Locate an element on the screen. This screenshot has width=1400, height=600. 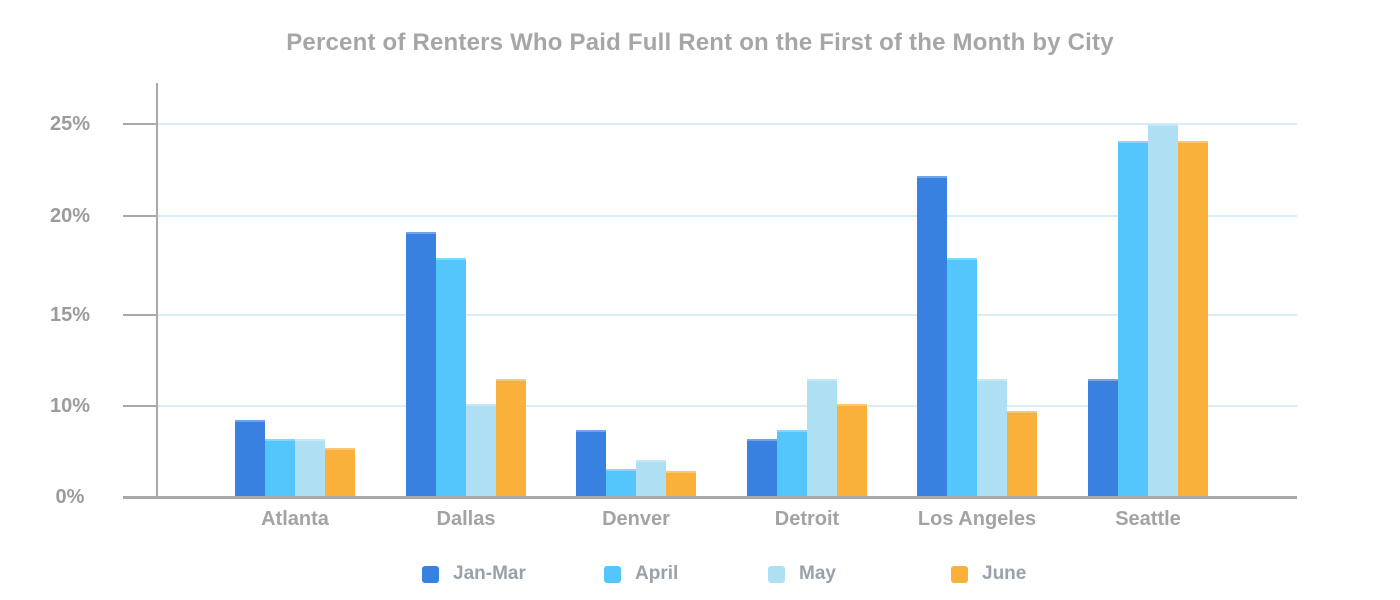
y-tick-label-20: 20% is located at coordinates (70, 216).